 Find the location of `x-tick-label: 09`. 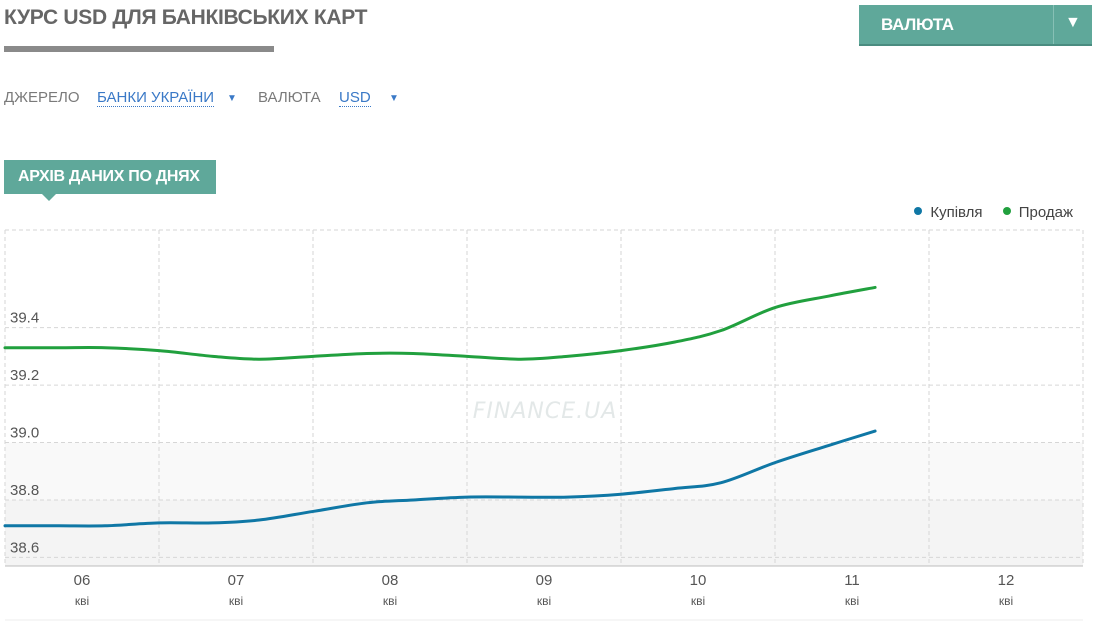

x-tick-label: 09 is located at coordinates (544, 580).